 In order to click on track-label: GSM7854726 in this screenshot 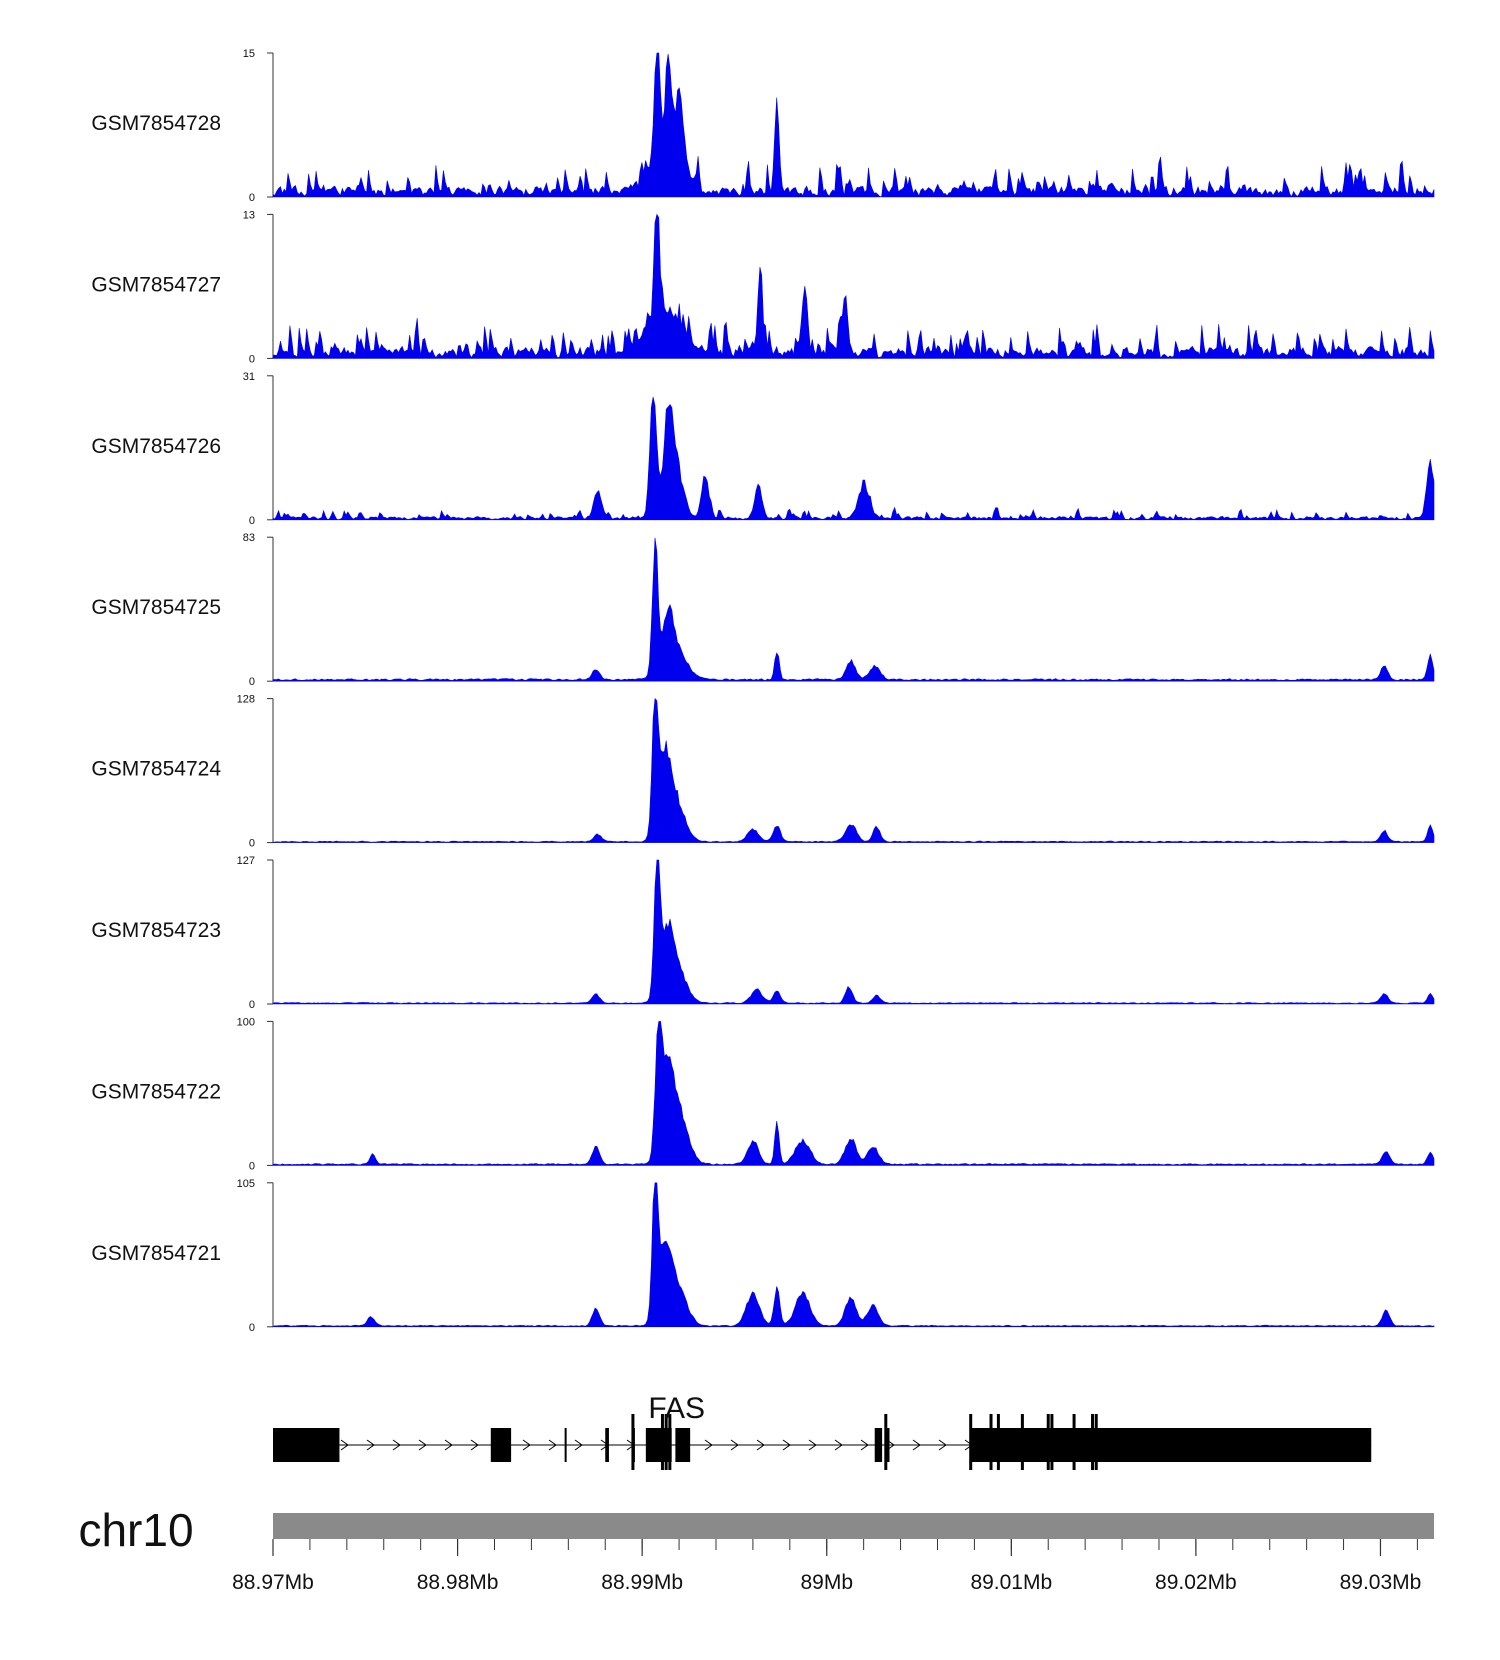, I will do `click(156, 446)`.